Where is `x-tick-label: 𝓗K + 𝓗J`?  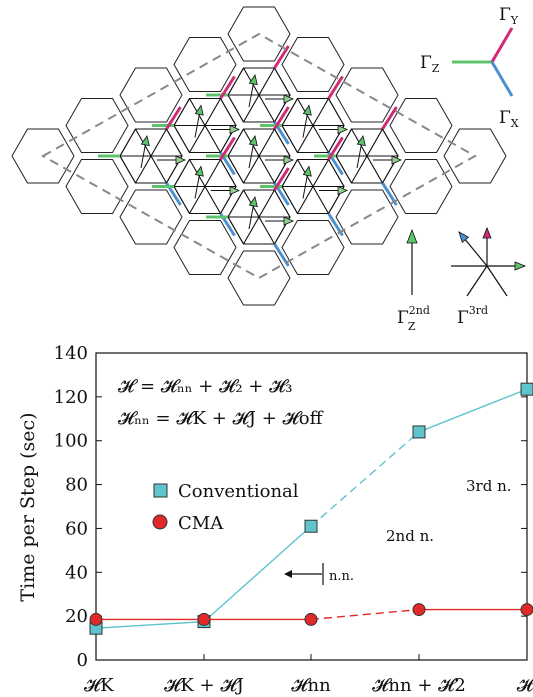 x-tick-label: 𝓗K + 𝓗J is located at coordinates (204, 685).